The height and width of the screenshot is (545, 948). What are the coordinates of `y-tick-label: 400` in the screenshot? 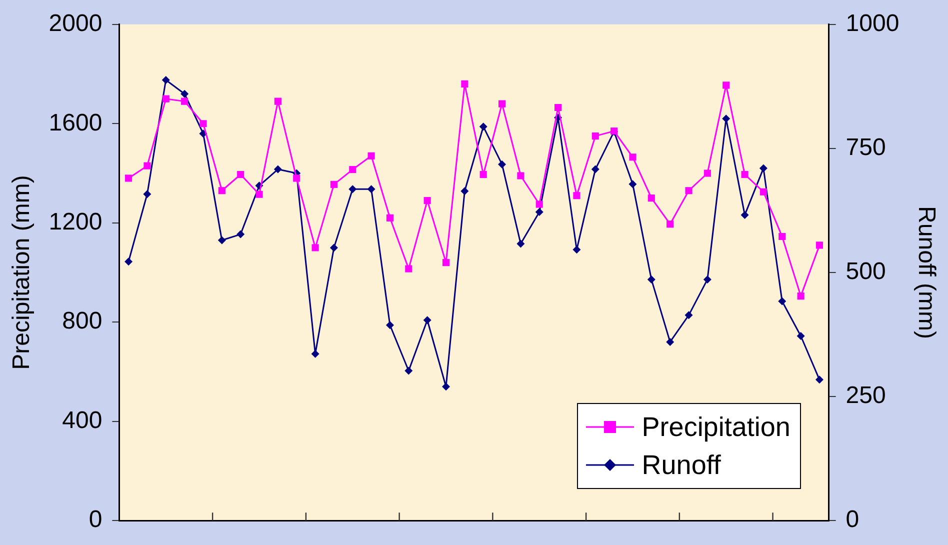 It's located at (82, 420).